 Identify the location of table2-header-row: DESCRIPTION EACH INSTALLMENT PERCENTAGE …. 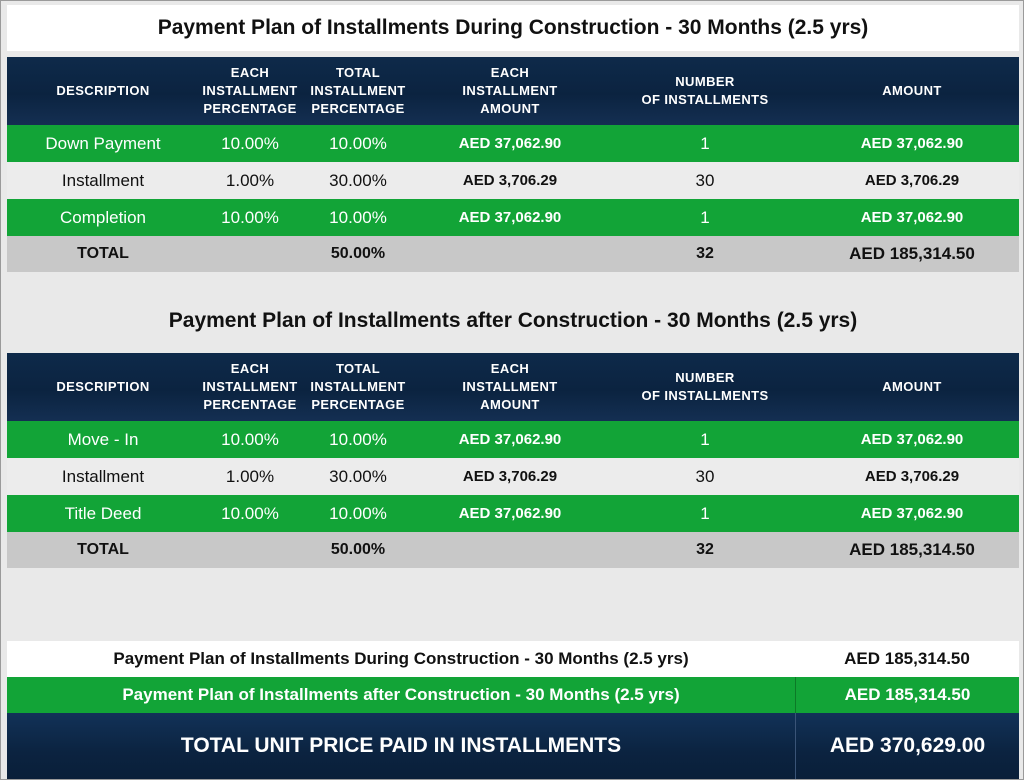
(513, 387).